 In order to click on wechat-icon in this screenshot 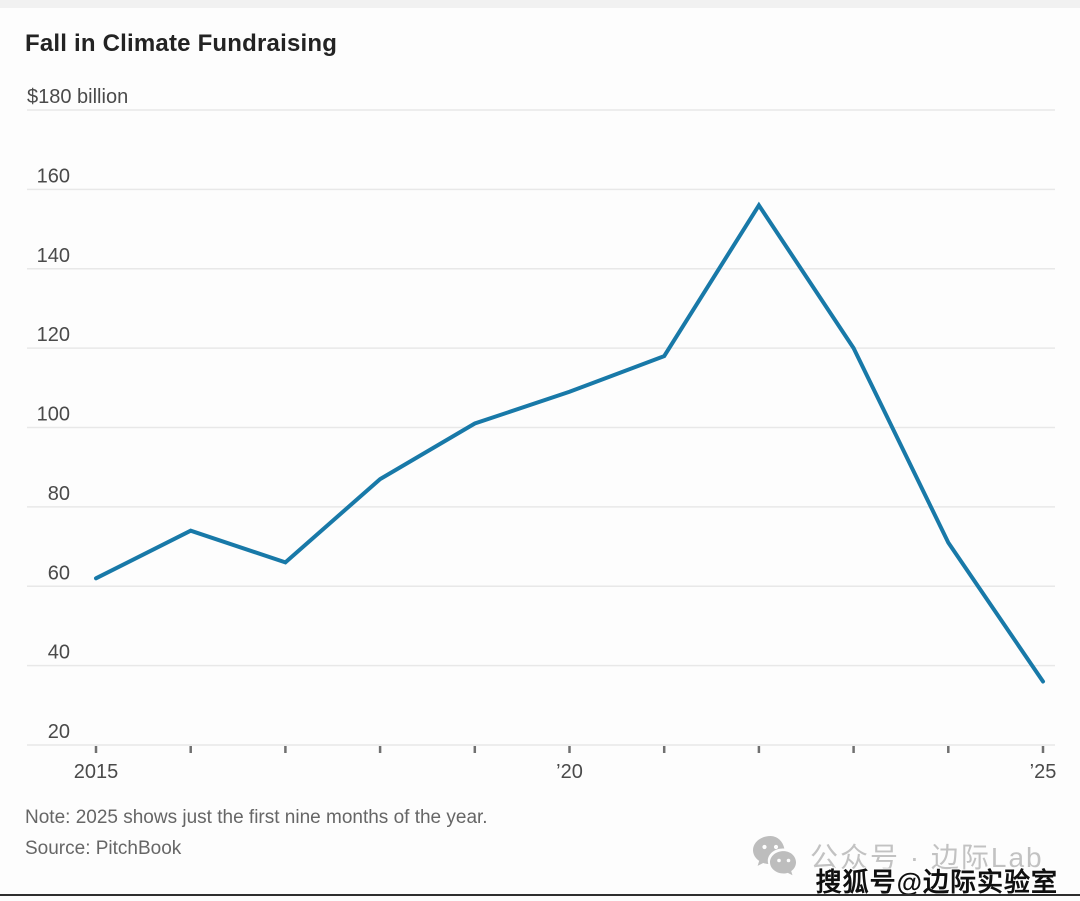, I will do `click(774, 856)`.